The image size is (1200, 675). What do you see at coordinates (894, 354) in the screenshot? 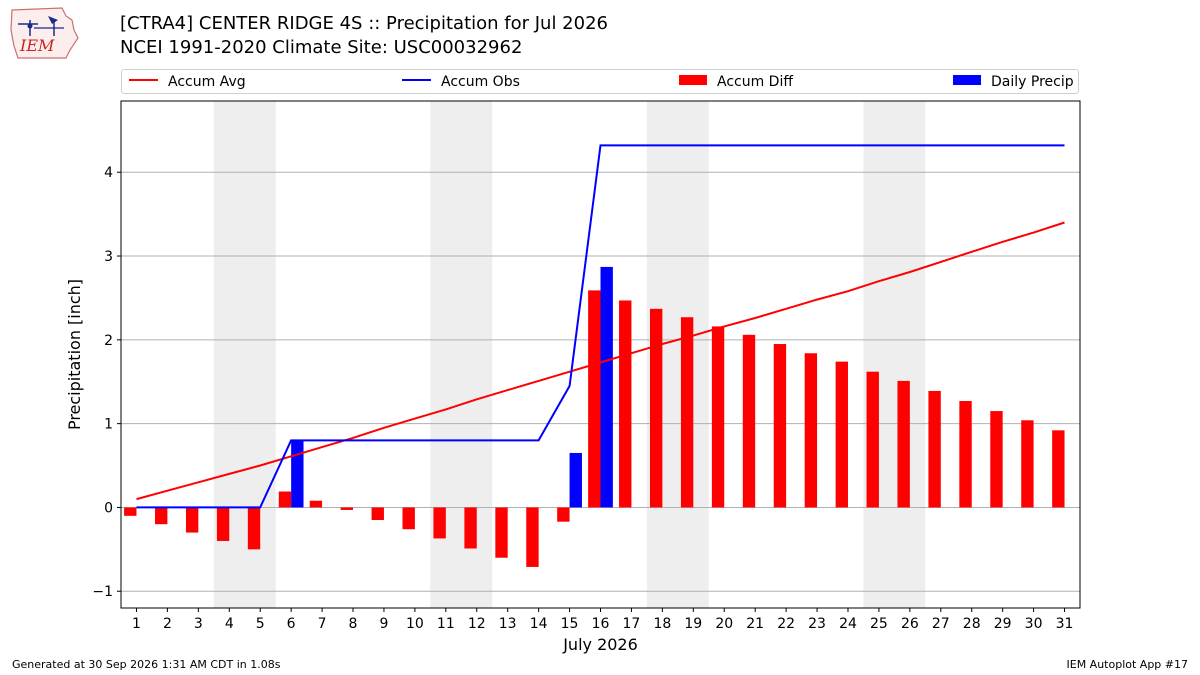
I see `weekend-band` at bounding box center [894, 354].